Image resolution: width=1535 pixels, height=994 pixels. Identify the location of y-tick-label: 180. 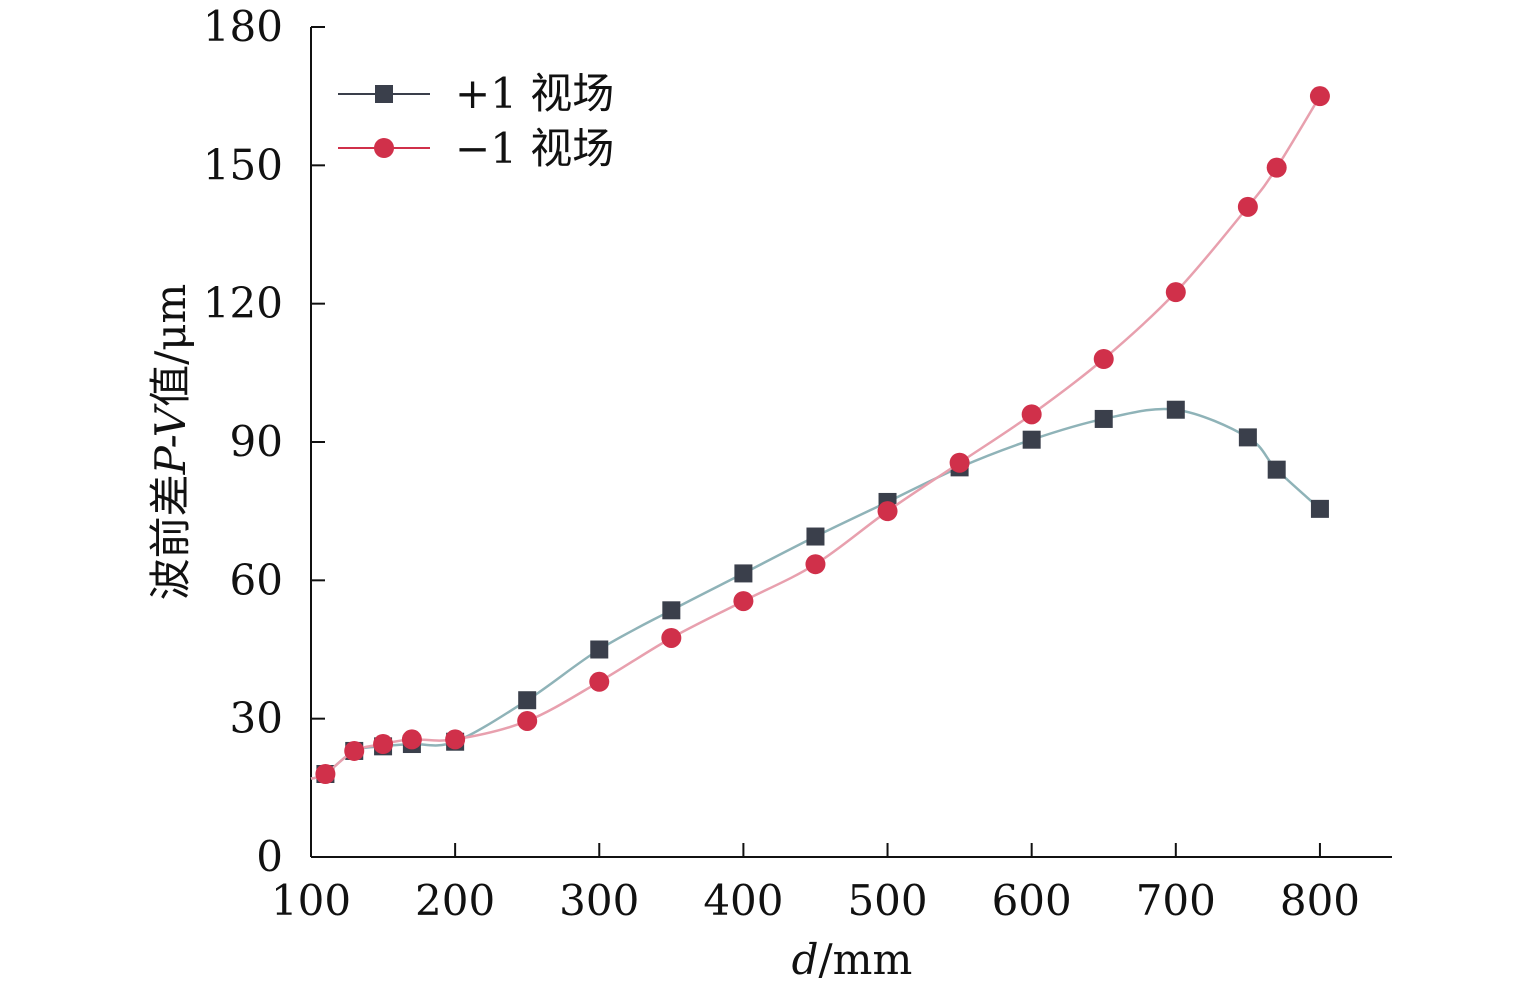
(243, 26).